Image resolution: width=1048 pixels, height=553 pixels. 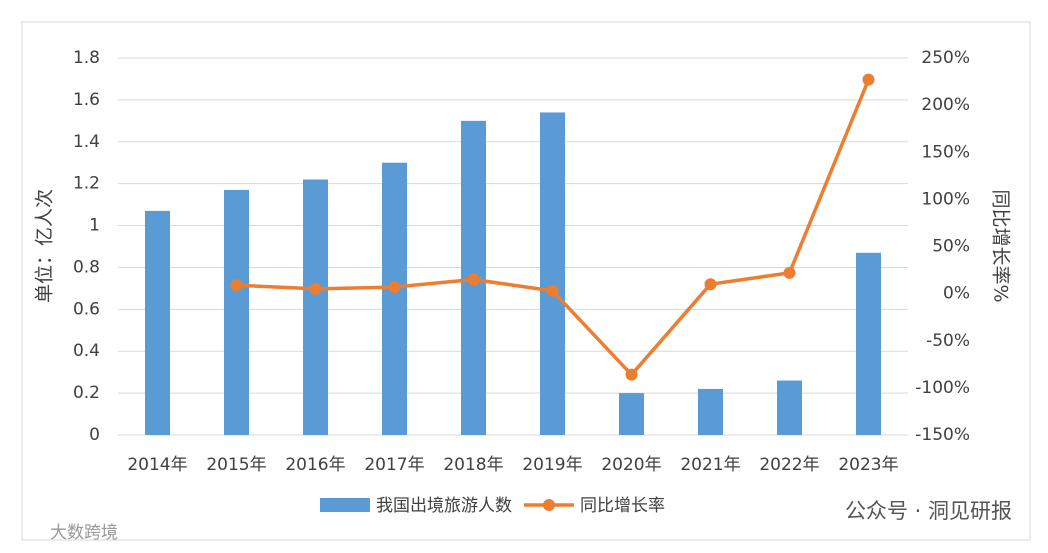 What do you see at coordinates (956, 294) in the screenshot?
I see `y2-tick-label: 0%` at bounding box center [956, 294].